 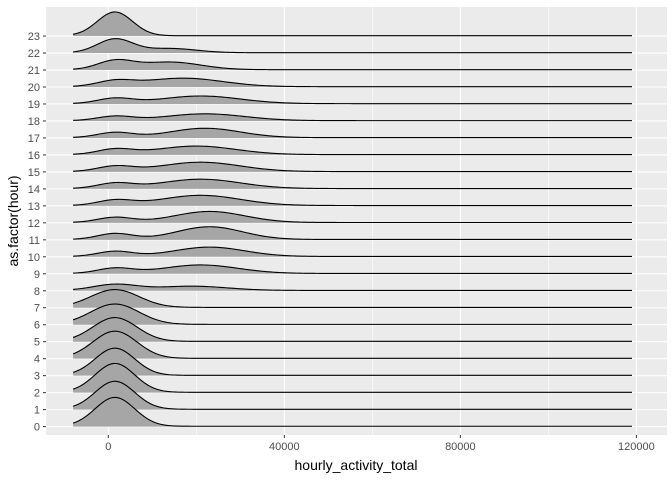 What do you see at coordinates (37, 292) in the screenshot?
I see `y-tick-label: 8` at bounding box center [37, 292].